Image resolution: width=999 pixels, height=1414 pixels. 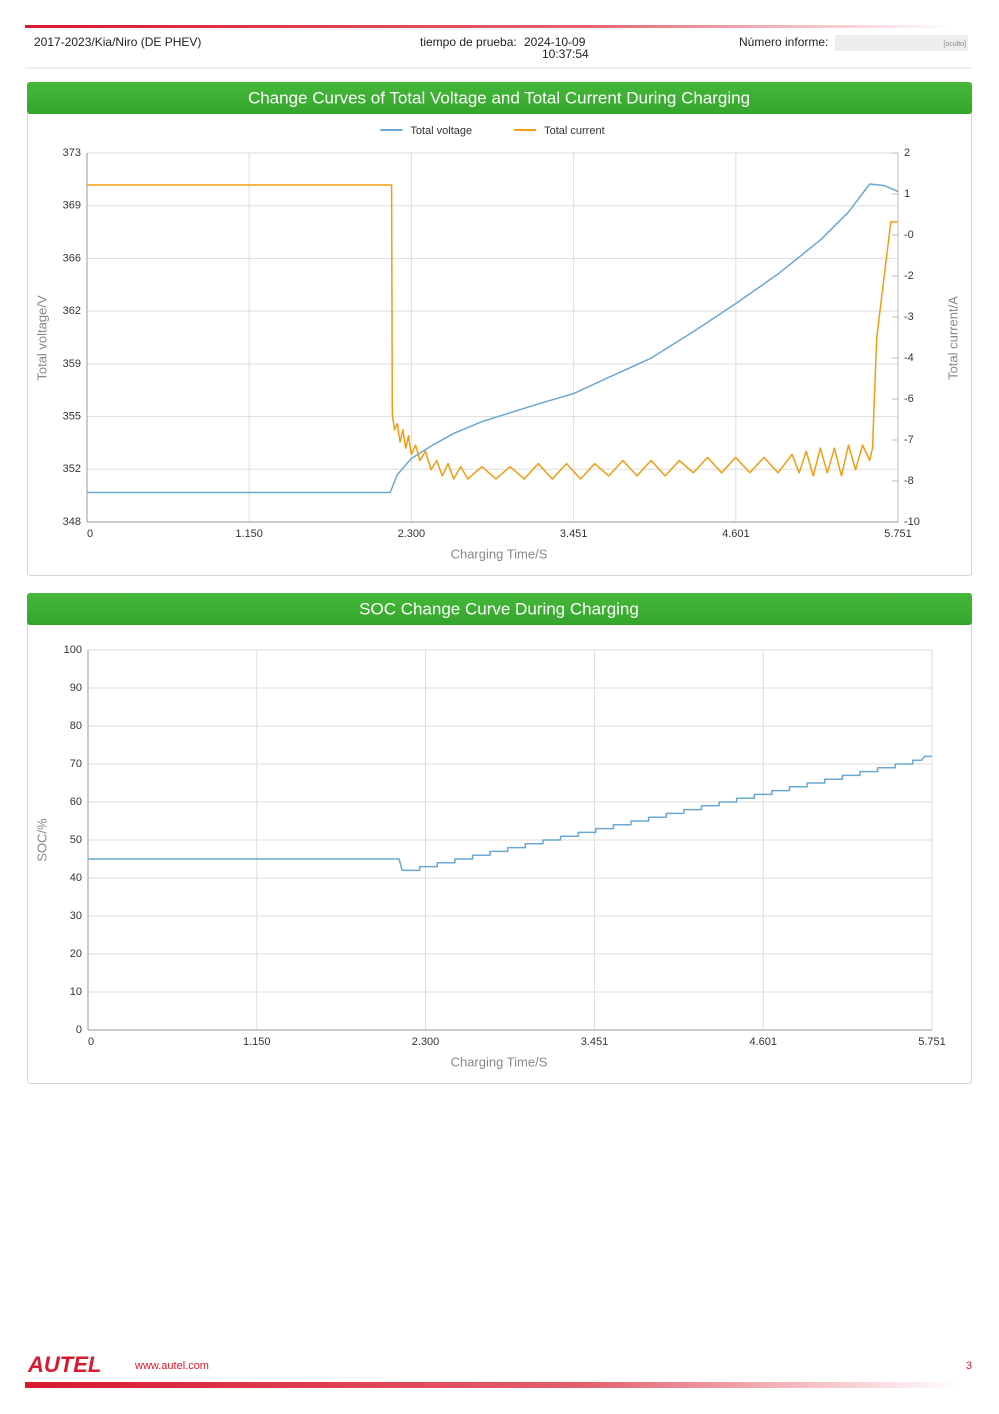 I want to click on chart-title: SOC Change Curve During Charging, so click(x=499, y=608).